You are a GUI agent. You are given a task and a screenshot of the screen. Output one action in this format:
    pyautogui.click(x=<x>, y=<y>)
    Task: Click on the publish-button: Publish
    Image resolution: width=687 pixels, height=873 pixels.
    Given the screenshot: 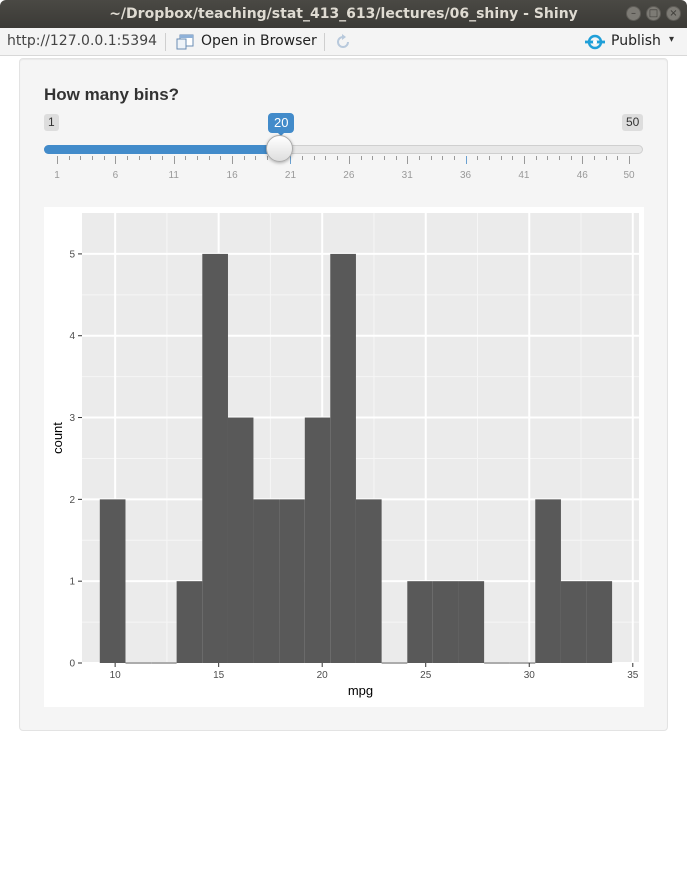 What is the action you would take?
    pyautogui.click(x=636, y=41)
    